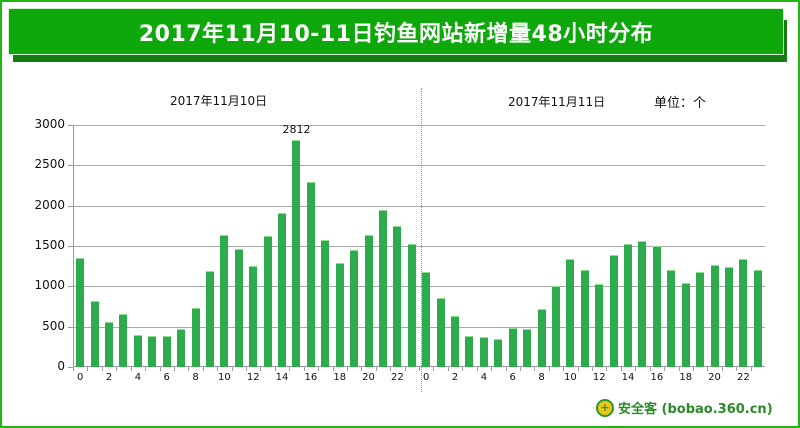 This screenshot has width=800, height=428. What do you see at coordinates (296, 130) in the screenshot?
I see `peak-value-label: 2812` at bounding box center [296, 130].